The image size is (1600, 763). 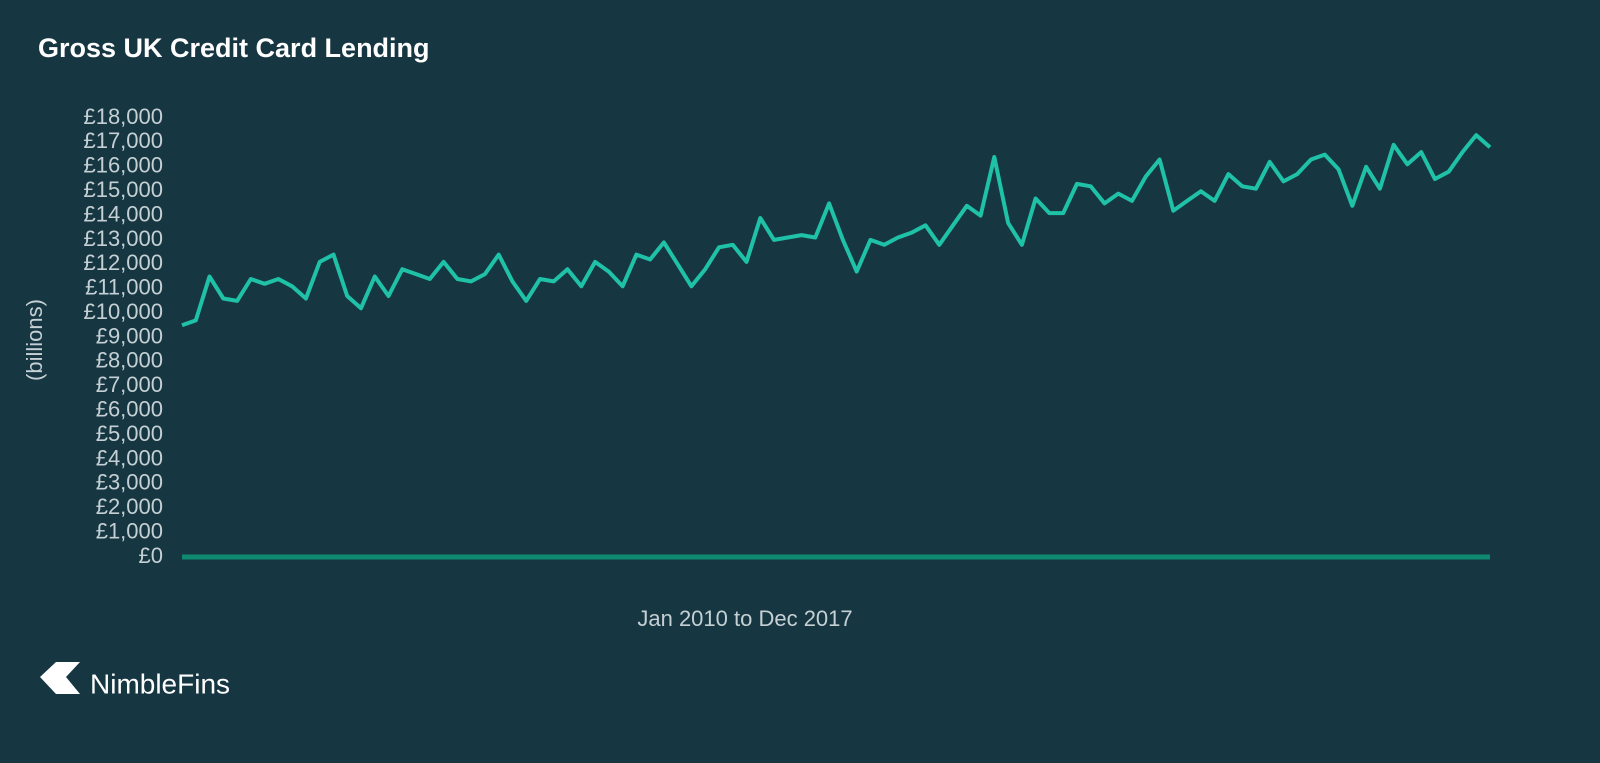 I want to click on y-tick-label: £13,000, so click(x=123, y=238).